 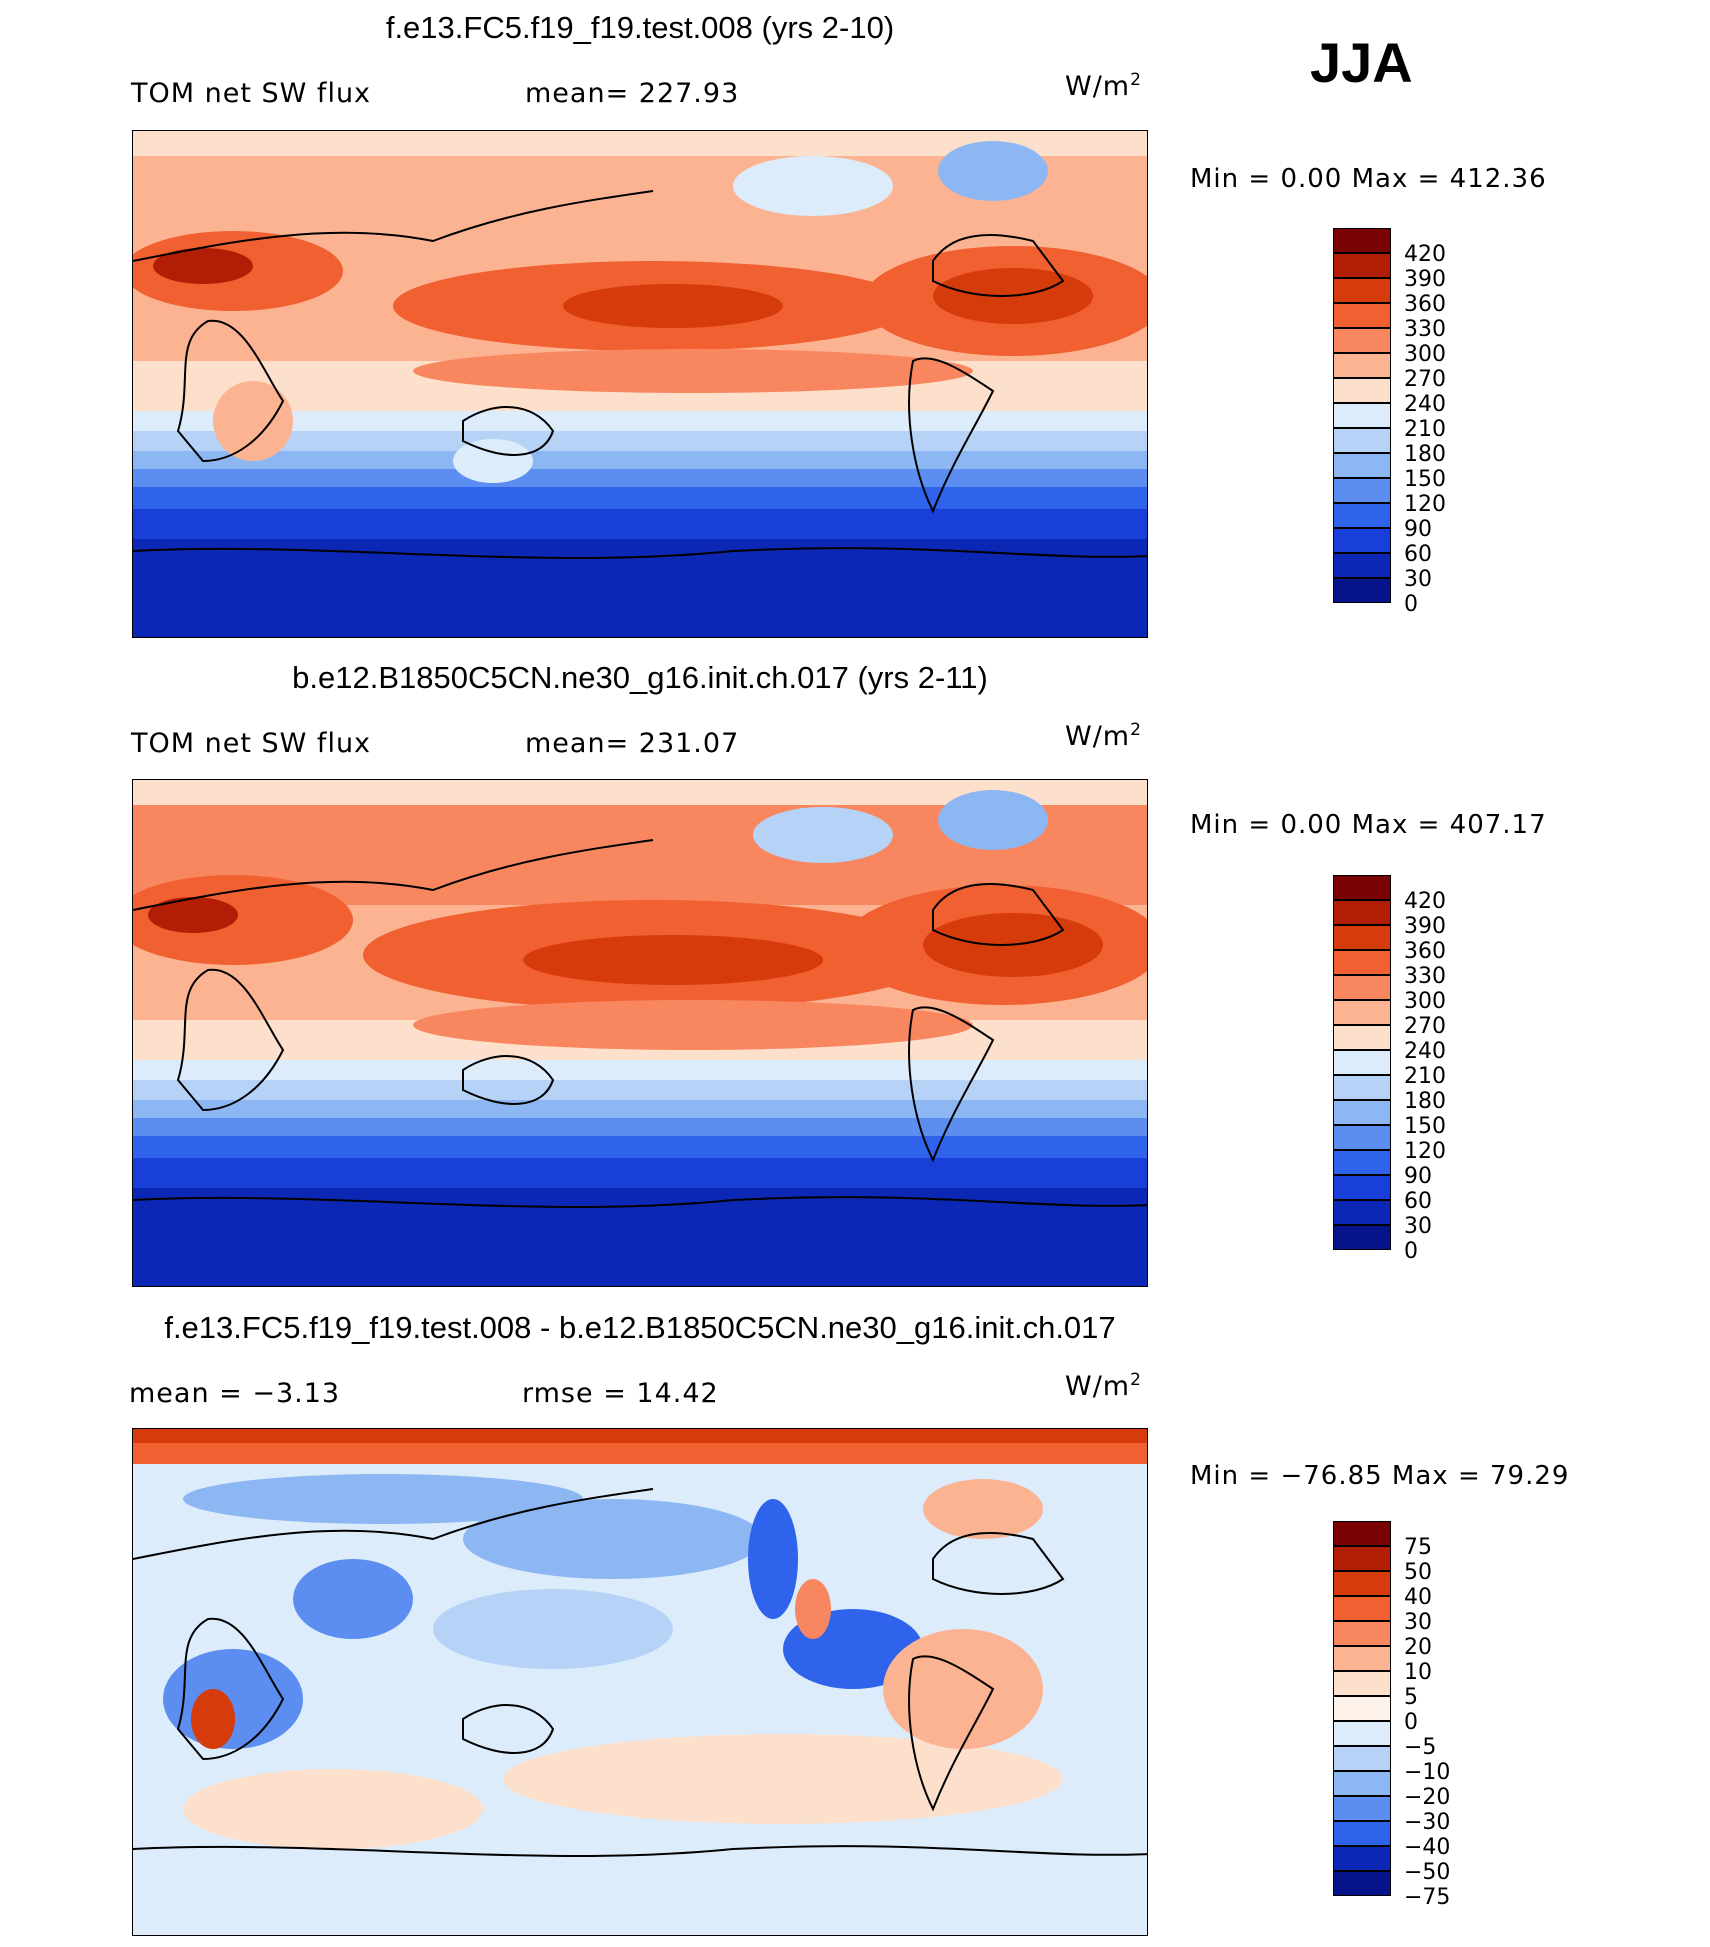 What do you see at coordinates (1411, 1697) in the screenshot?
I see `colorbar-tick: 5` at bounding box center [1411, 1697].